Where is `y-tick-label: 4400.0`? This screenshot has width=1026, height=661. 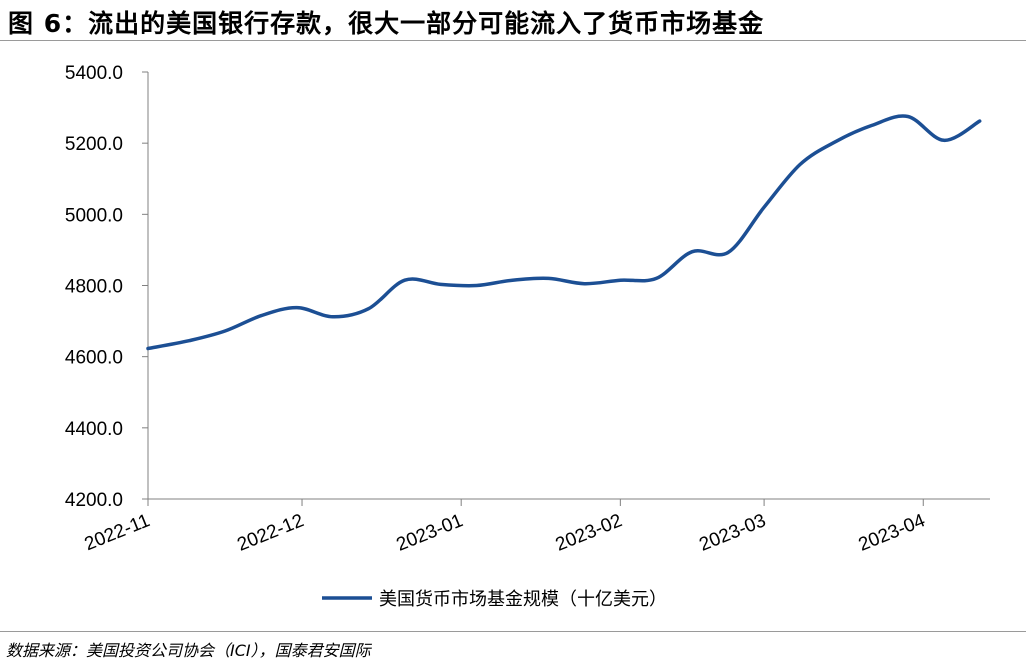 y-tick-label: 4400.0 is located at coordinates (94, 429).